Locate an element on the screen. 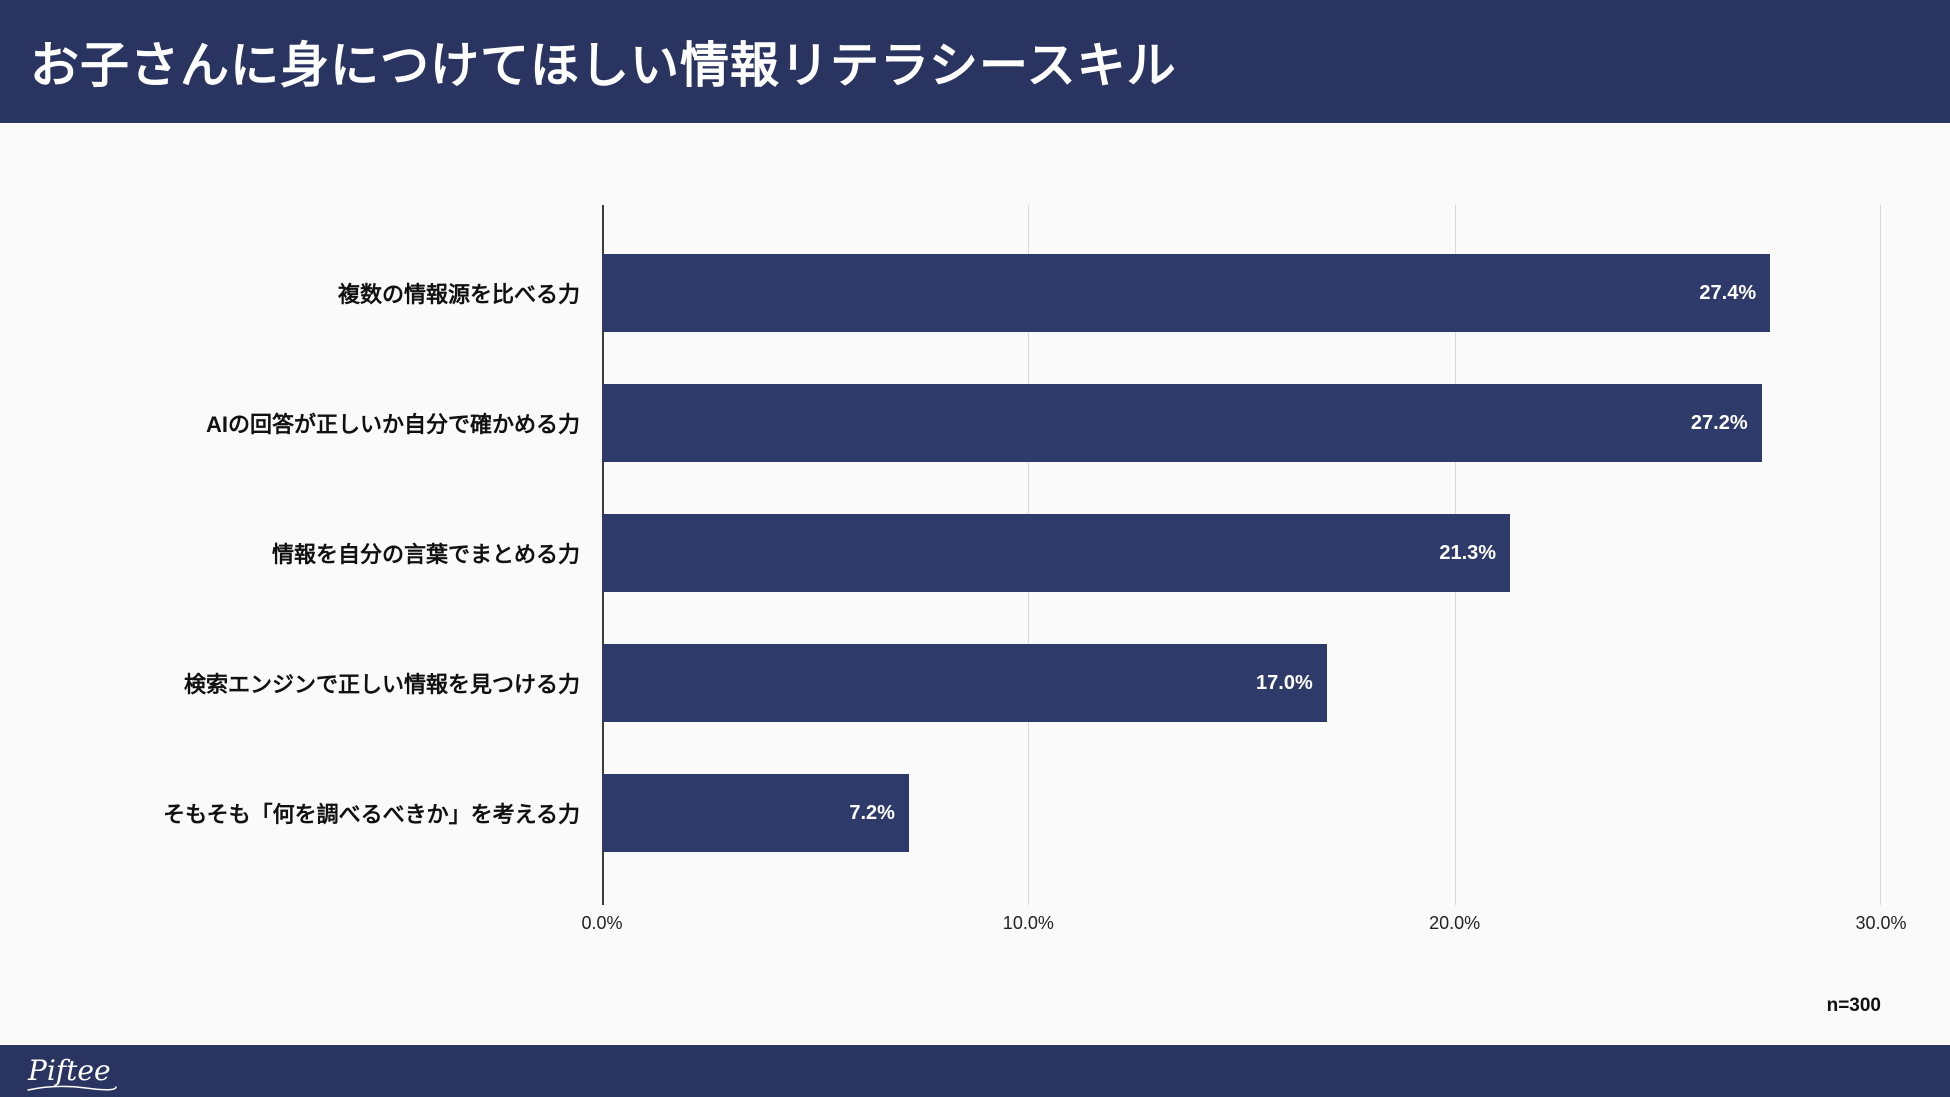 This screenshot has height=1097, width=1950. category-label: 複数の情報源を比べる力 is located at coordinates (458, 294).